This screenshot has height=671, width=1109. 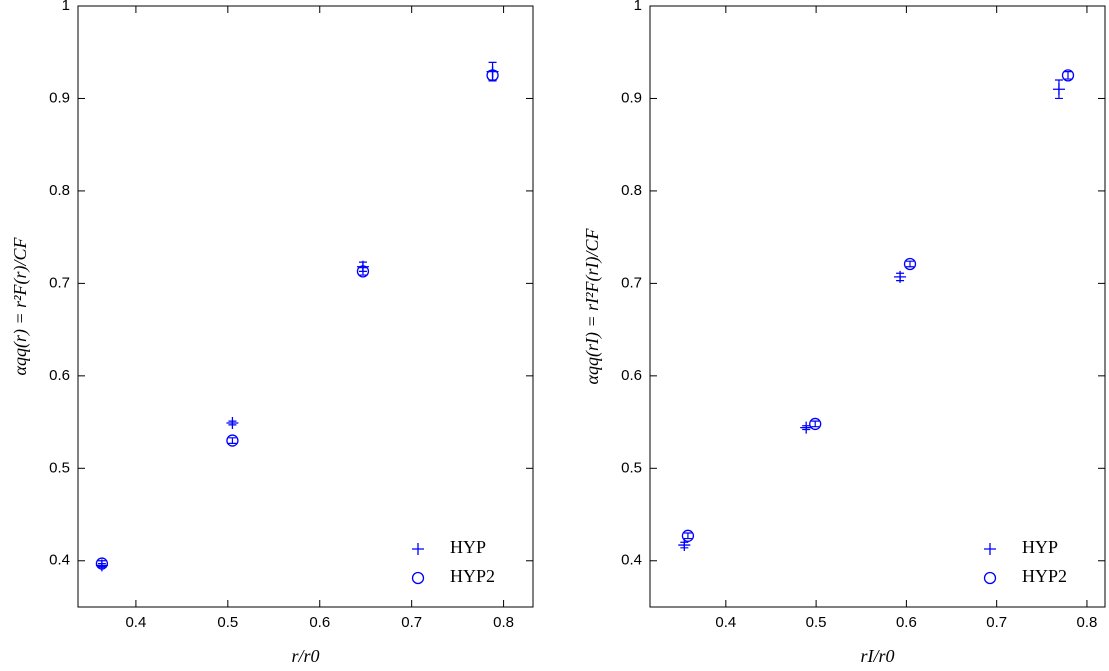 What do you see at coordinates (305, 656) in the screenshot?
I see `x-axis-label: r/r0` at bounding box center [305, 656].